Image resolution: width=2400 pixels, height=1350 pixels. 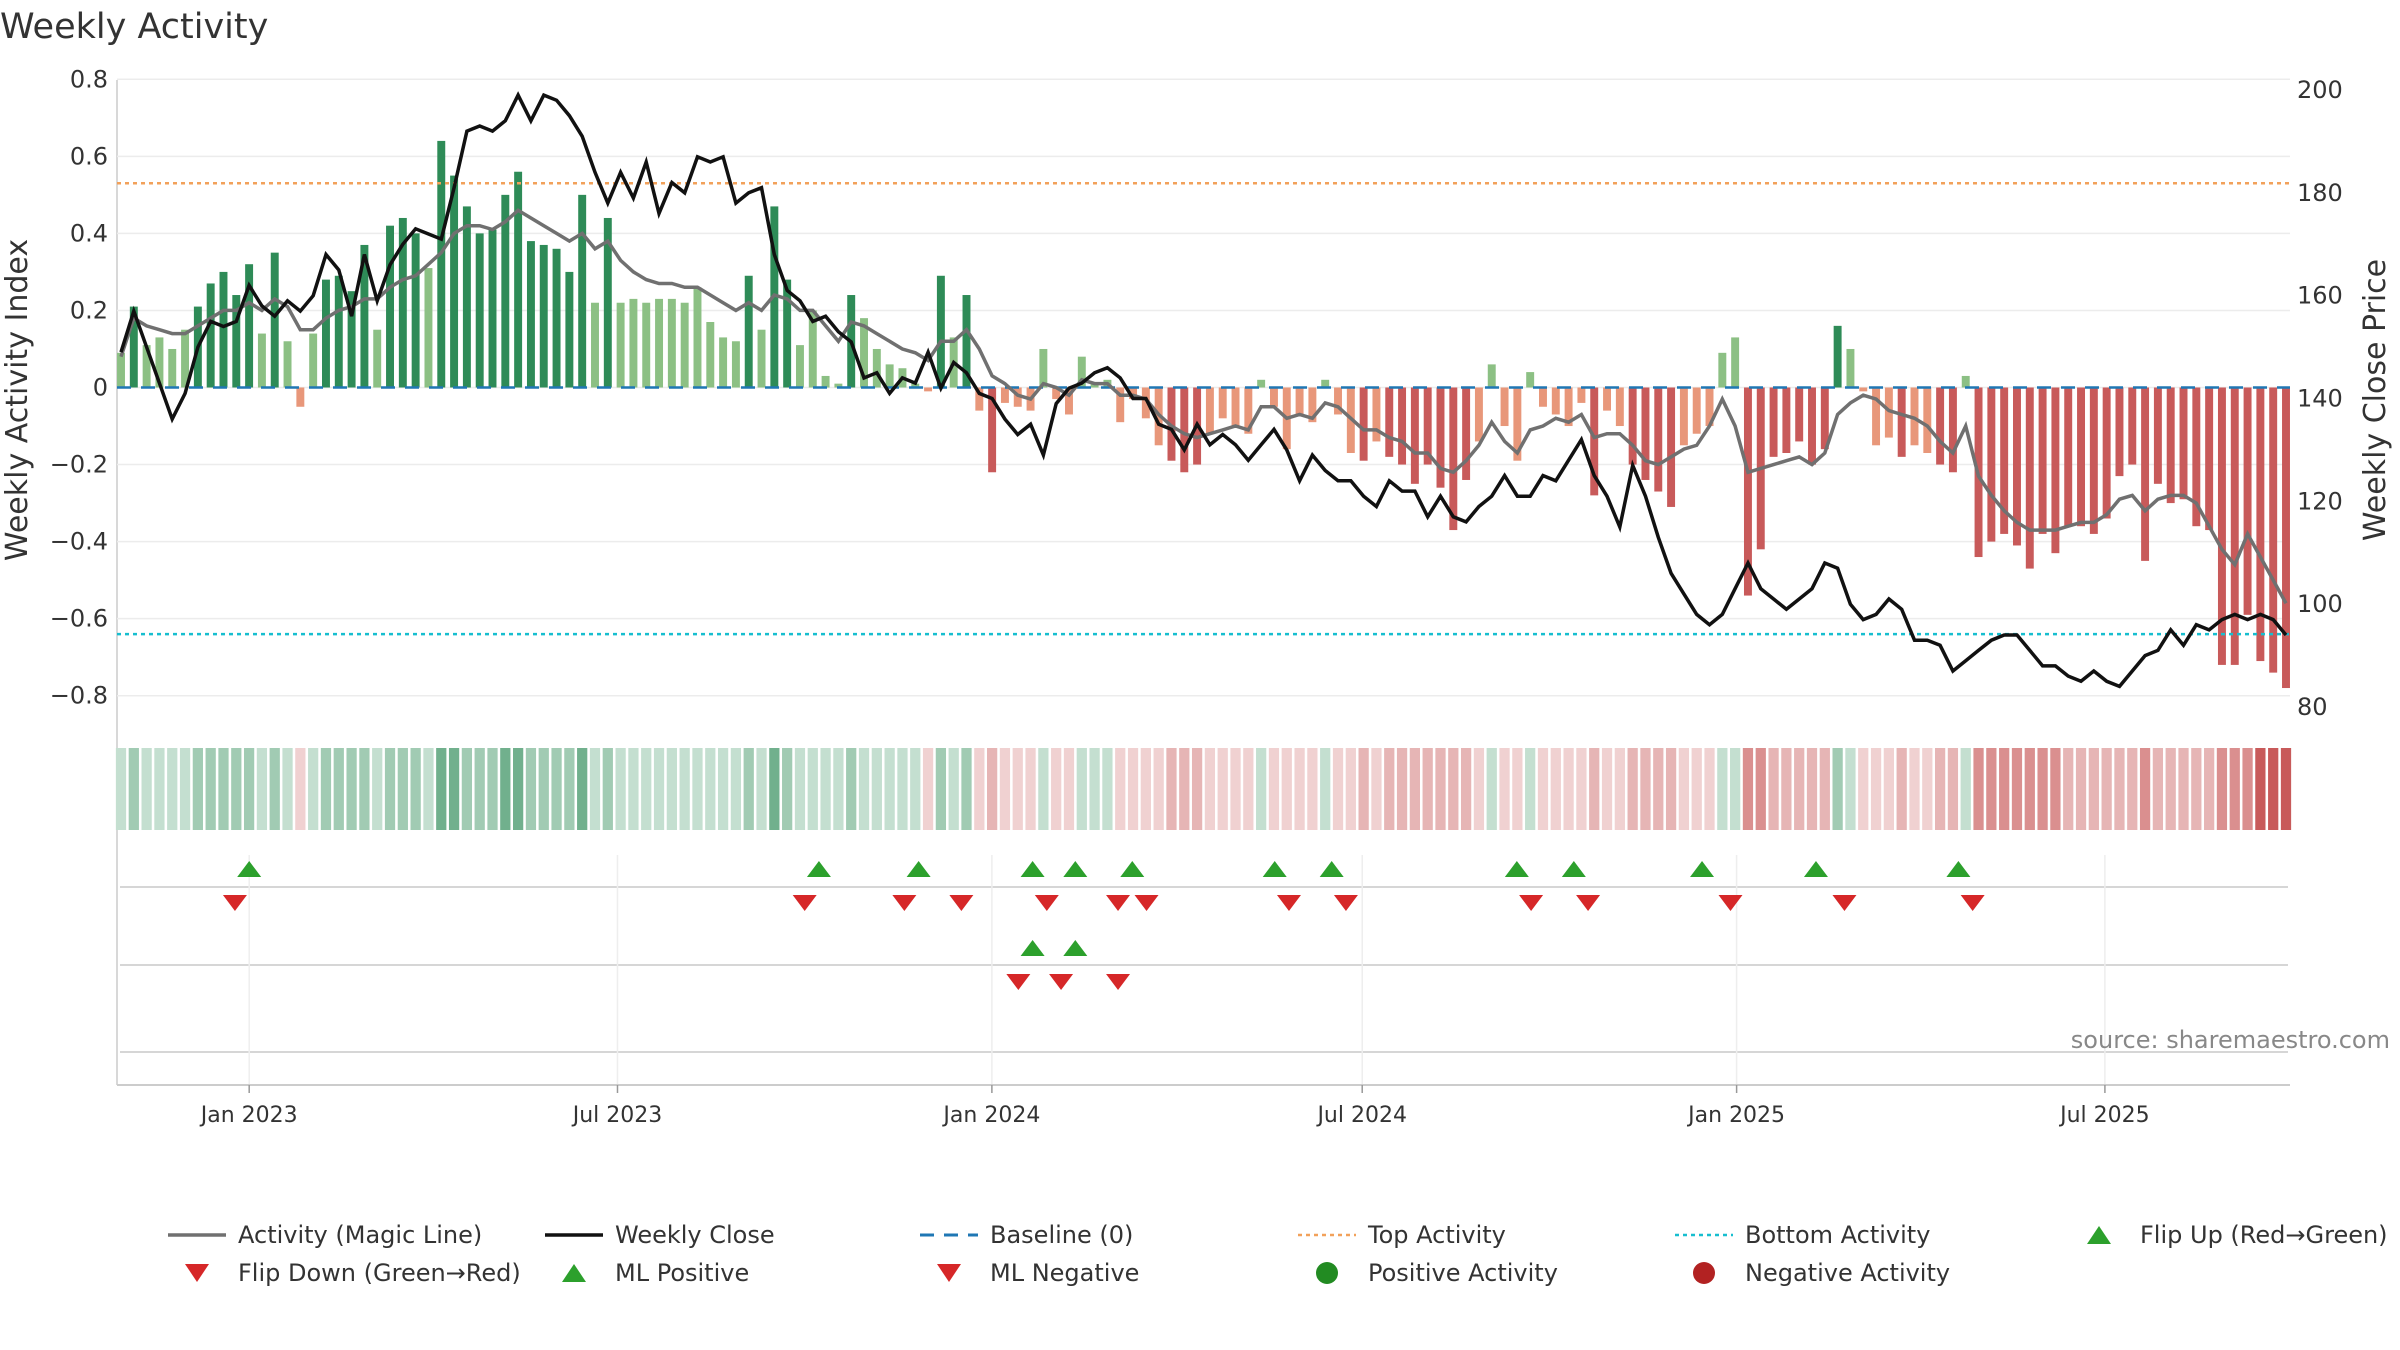 I want to click on left-axis-ticks: 0.8 0.6 0.4 0.2 0 −0.2 −0.4 −0.6 −0.8, so click(x=79, y=387).